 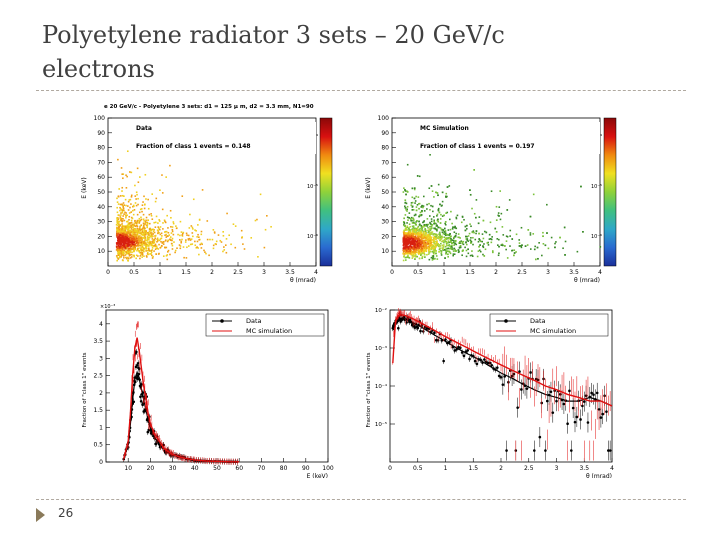 What do you see at coordinates (101, 207) in the screenshot?
I see `y-tick-label: 40` at bounding box center [101, 207].